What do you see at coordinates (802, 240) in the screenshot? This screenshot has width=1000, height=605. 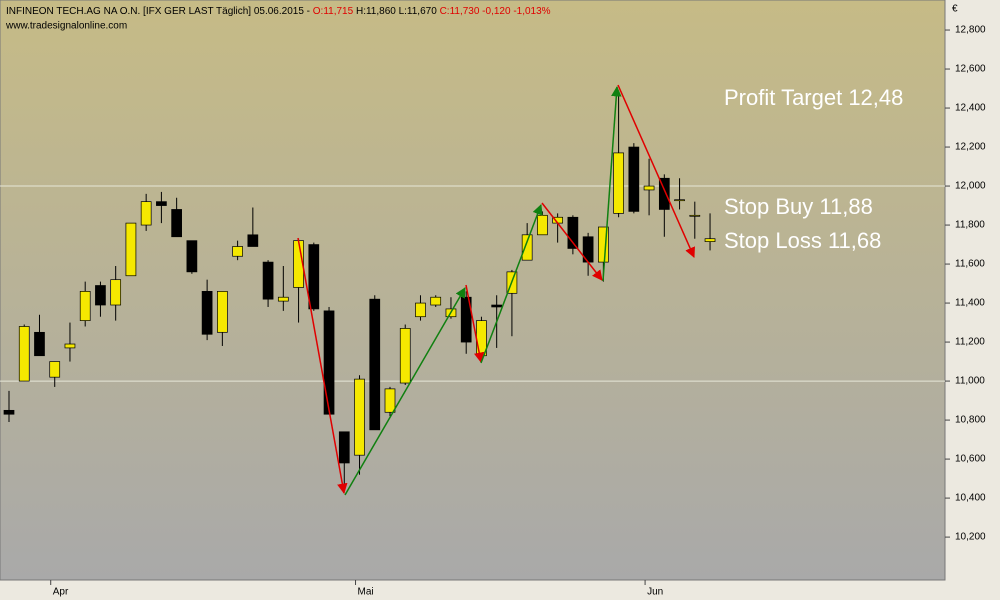 I see `annotation: Stop Loss 11,68` at bounding box center [802, 240].